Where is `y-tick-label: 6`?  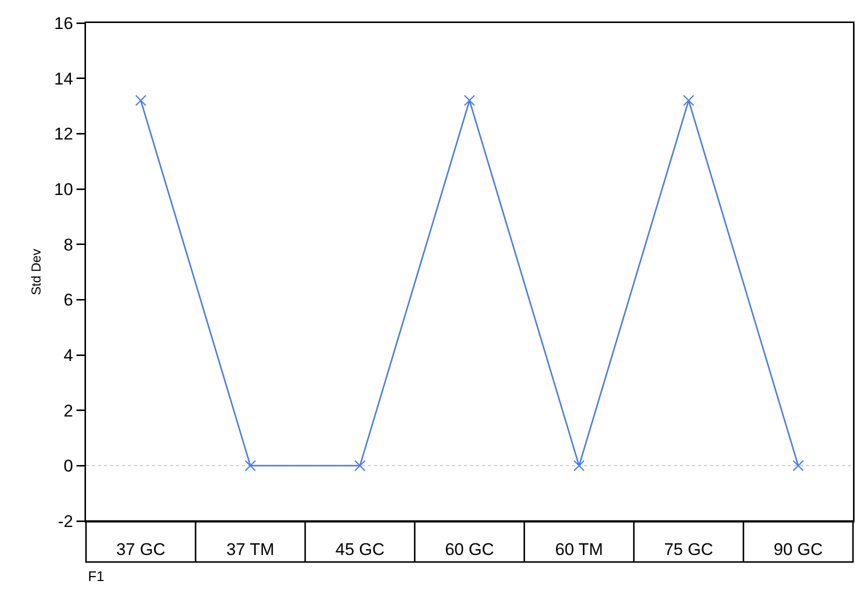
y-tick-label: 6 is located at coordinates (69, 300).